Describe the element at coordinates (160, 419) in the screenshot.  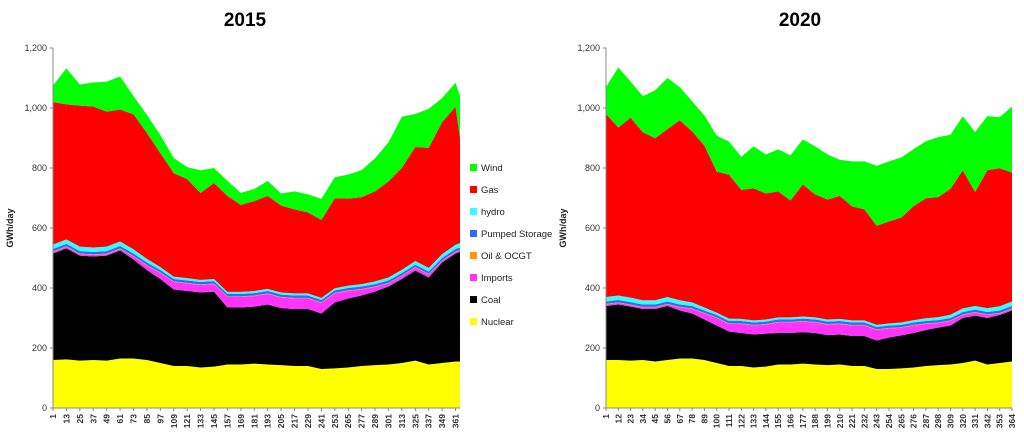
I see `x-tick-label: 97` at that location.